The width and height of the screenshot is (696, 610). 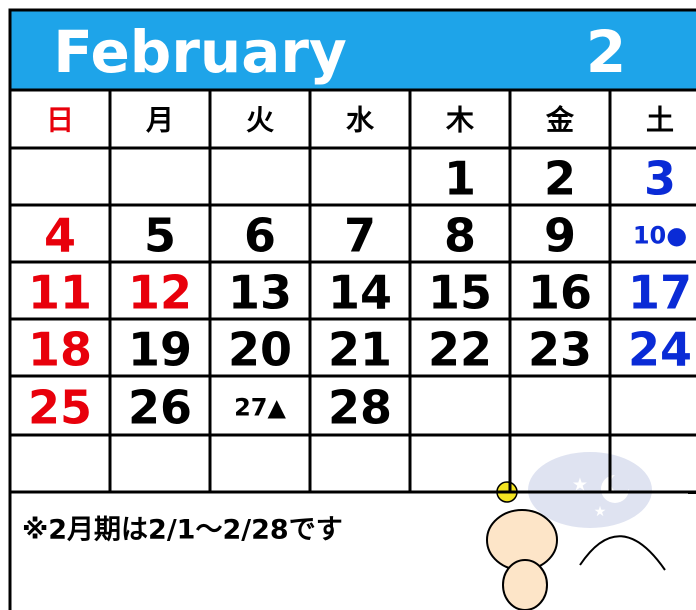 What do you see at coordinates (660, 236) in the screenshot?
I see `day: 10●` at bounding box center [660, 236].